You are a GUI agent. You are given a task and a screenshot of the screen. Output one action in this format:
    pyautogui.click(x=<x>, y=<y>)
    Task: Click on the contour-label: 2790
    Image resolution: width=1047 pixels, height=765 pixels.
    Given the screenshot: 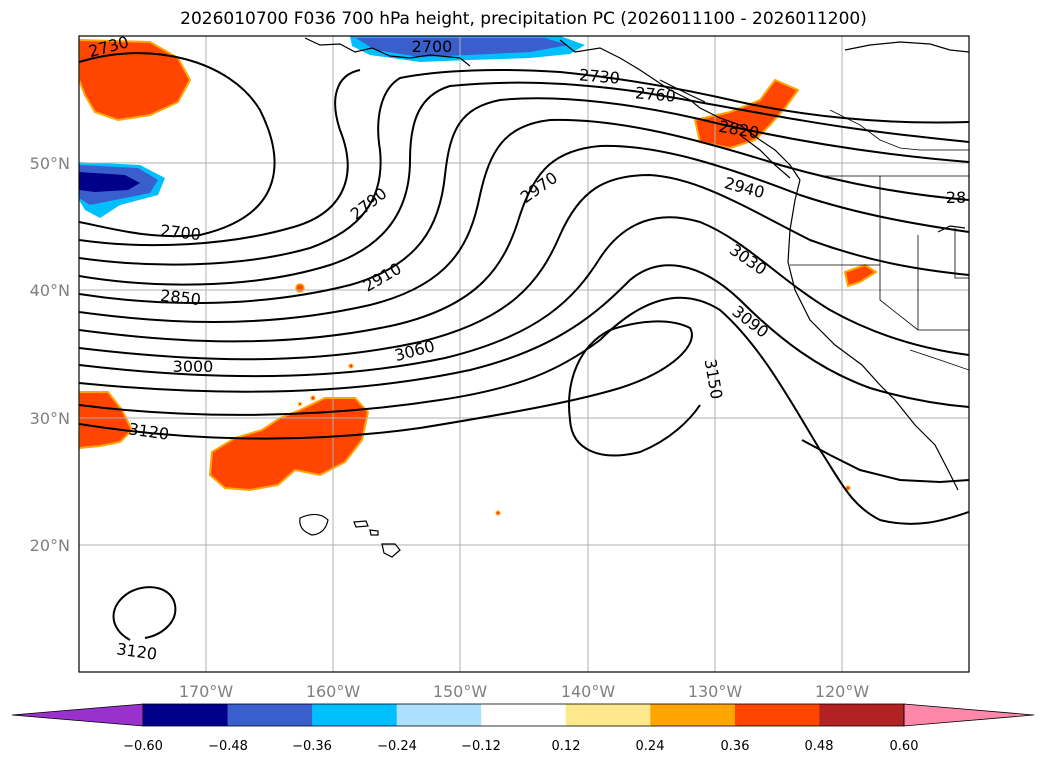 What is the action you would take?
    pyautogui.click(x=369, y=204)
    